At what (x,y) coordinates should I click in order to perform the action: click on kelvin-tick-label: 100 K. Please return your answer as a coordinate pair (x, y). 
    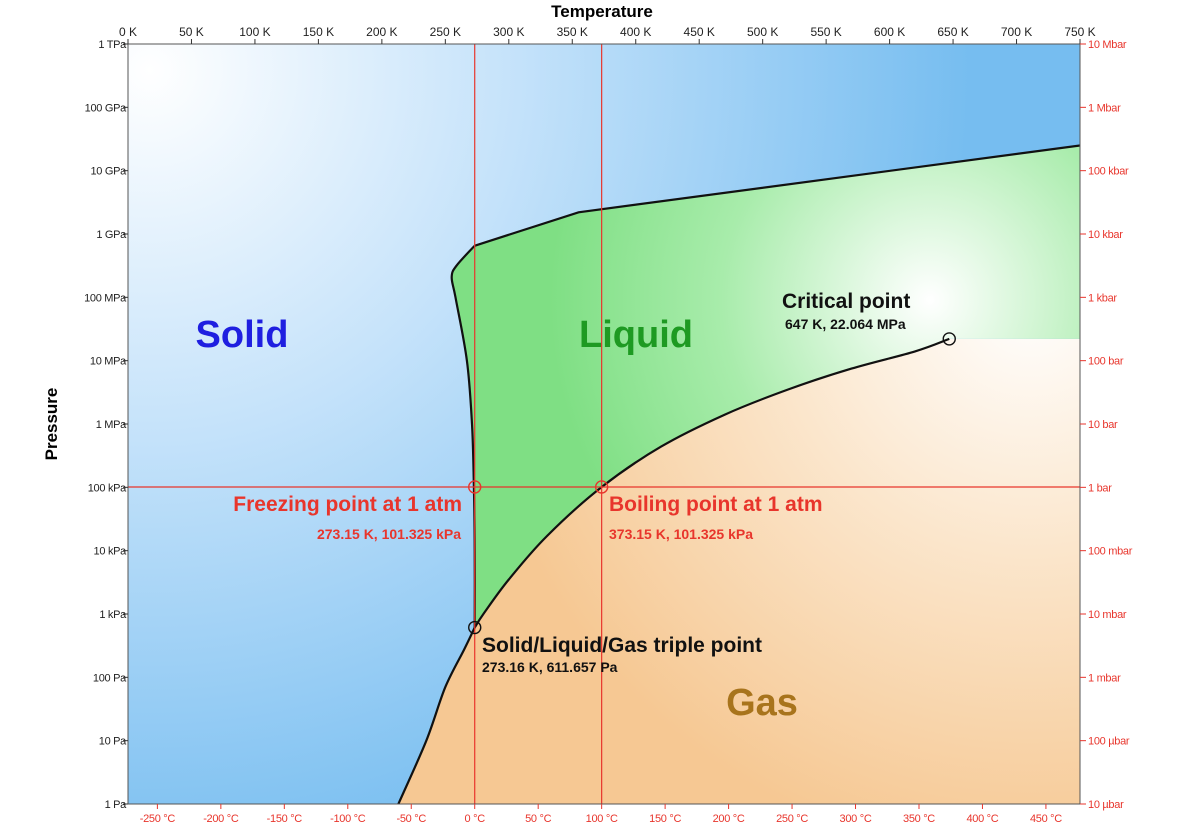
    Looking at the image, I should click on (254, 32).